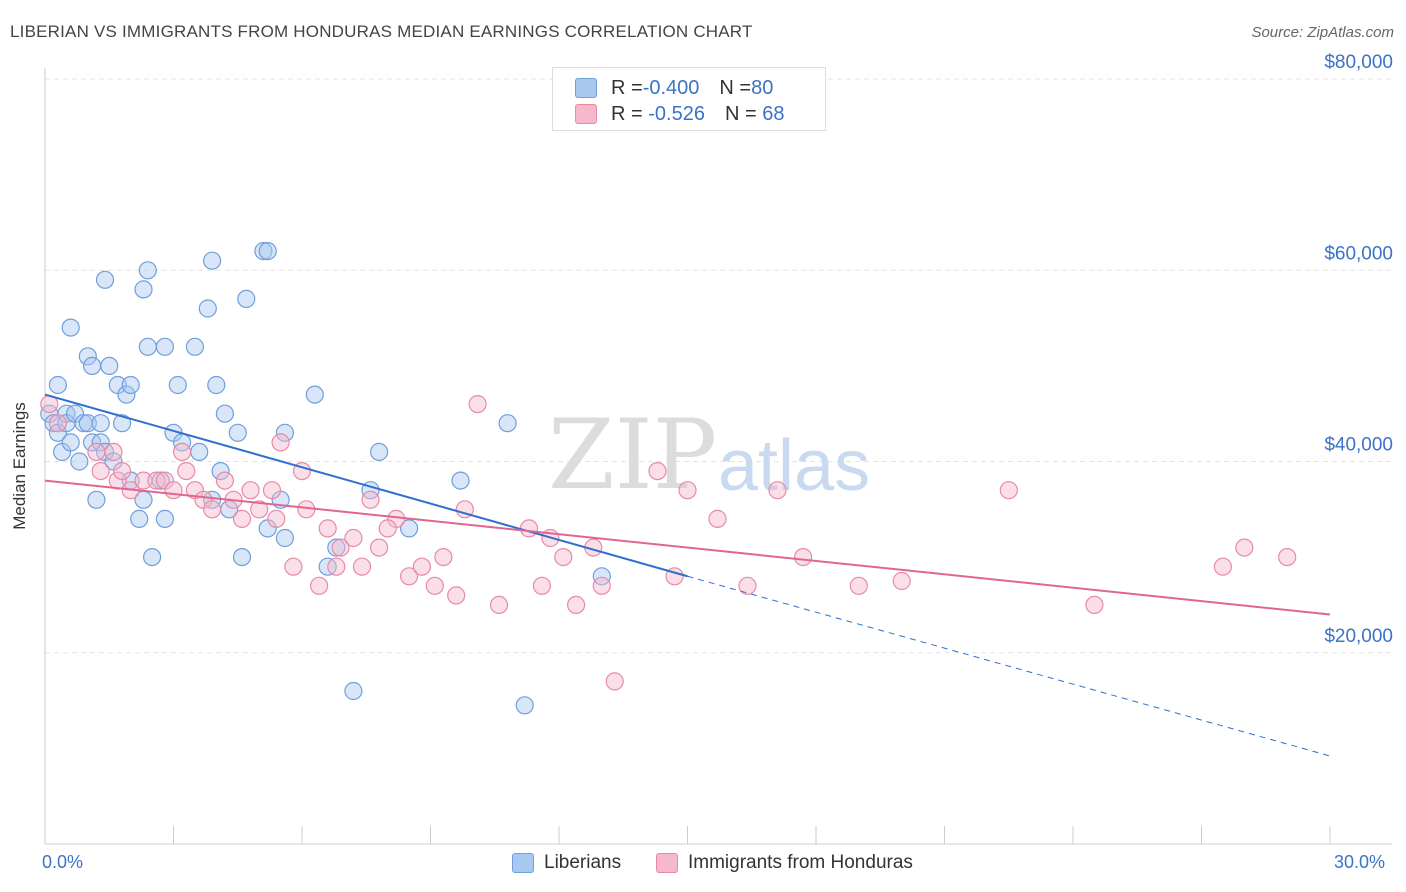  What do you see at coordinates (1322, 32) in the screenshot?
I see `source-note: Source: ZipAtlas.com` at bounding box center [1322, 32].